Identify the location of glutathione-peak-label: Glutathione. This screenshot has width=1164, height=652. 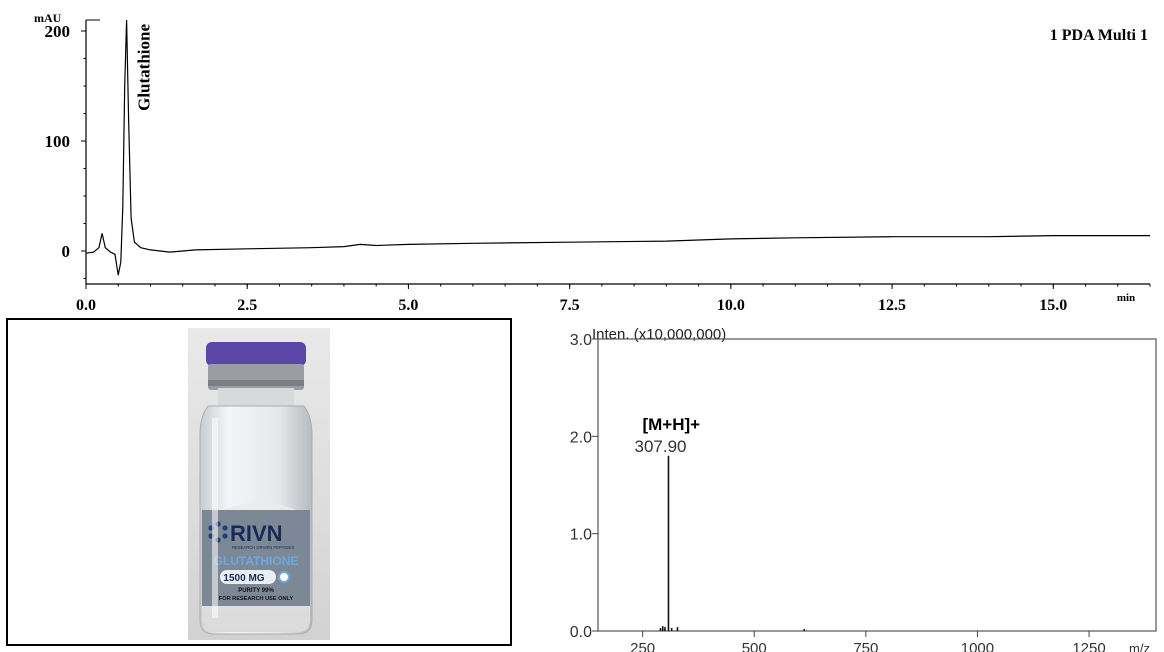
(143, 67).